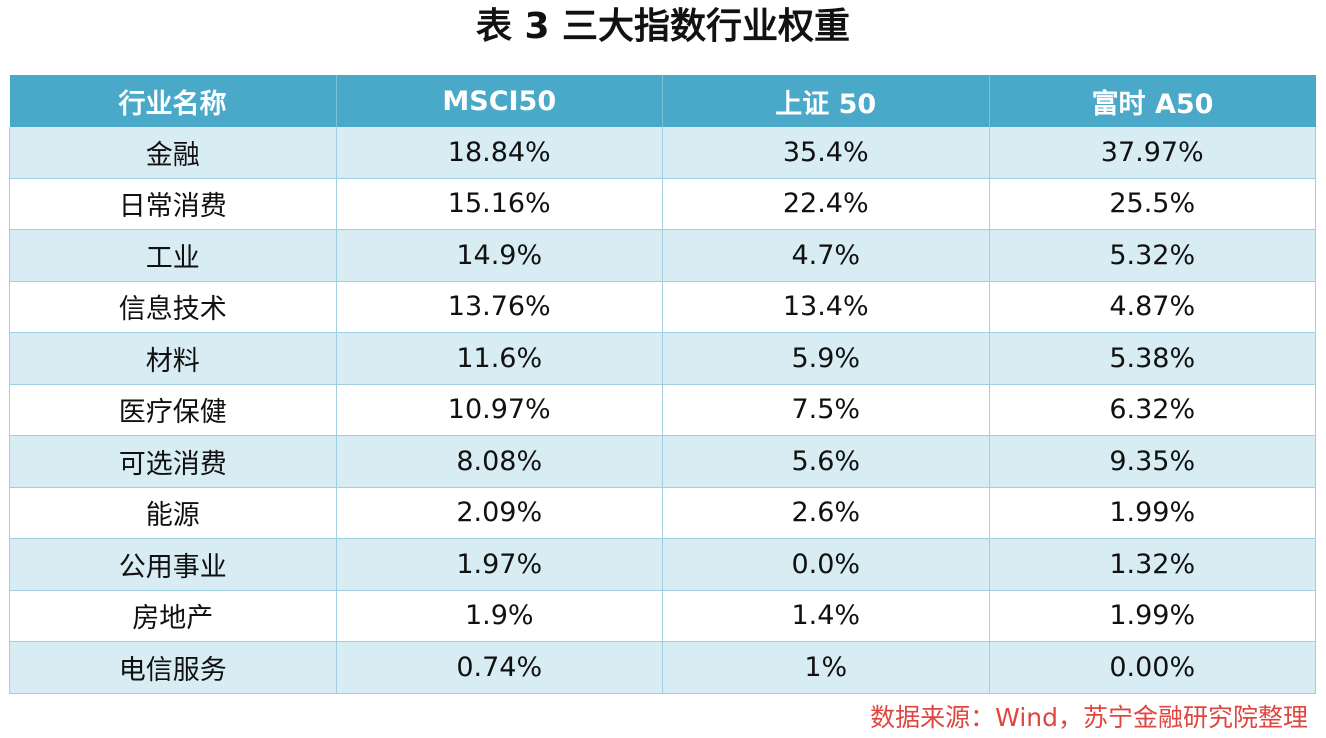  What do you see at coordinates (173, 153) in the screenshot?
I see `industry-cell: 金融` at bounding box center [173, 153].